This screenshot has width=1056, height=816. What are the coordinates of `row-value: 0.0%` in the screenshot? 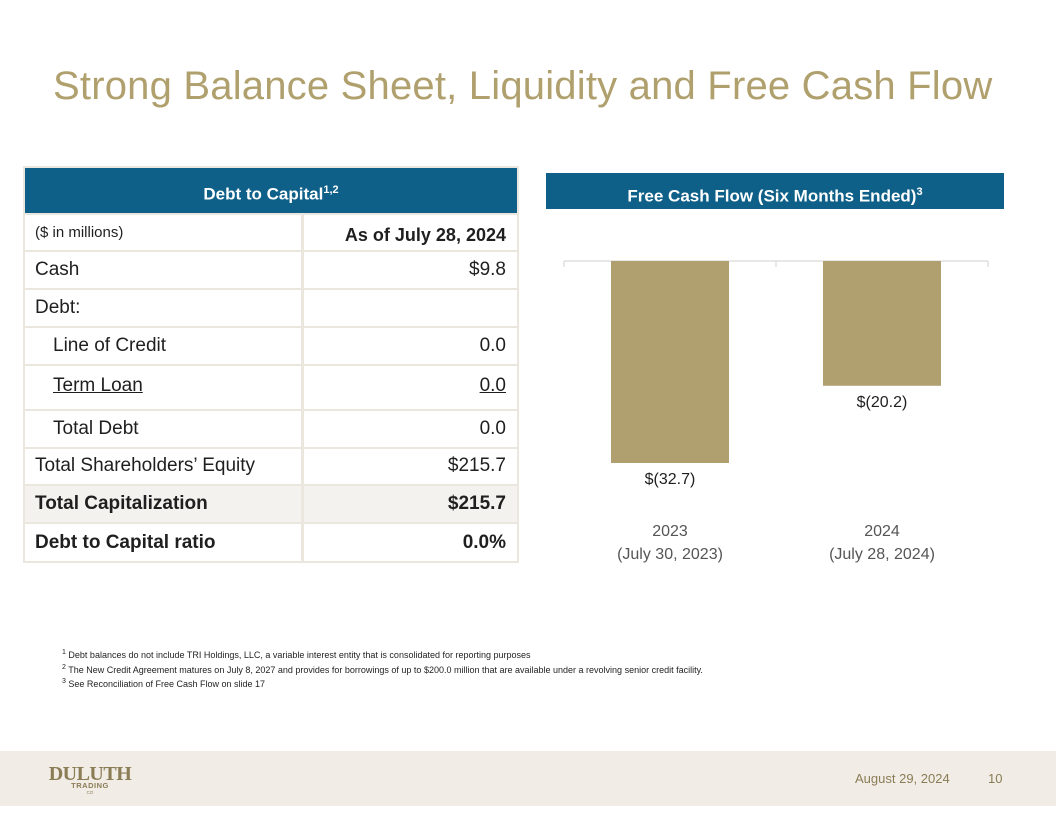 It's located at (410, 542).